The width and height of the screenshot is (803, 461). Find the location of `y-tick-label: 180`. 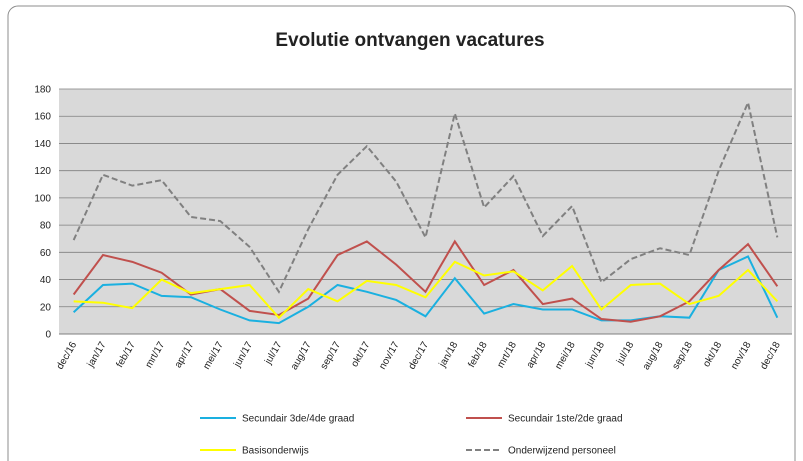

y-tick-label: 180 is located at coordinates (42, 90).